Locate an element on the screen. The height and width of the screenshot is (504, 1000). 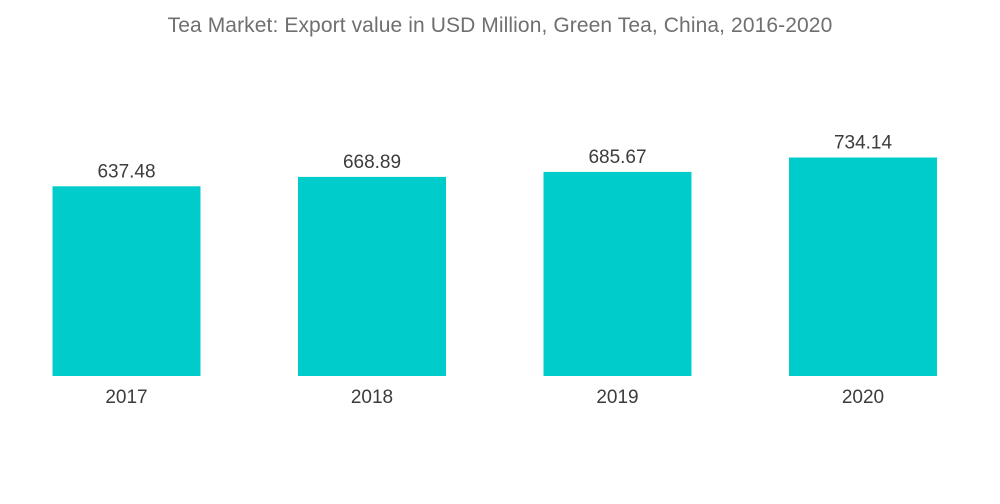
value-label-2019: 685.67 is located at coordinates (617, 157).